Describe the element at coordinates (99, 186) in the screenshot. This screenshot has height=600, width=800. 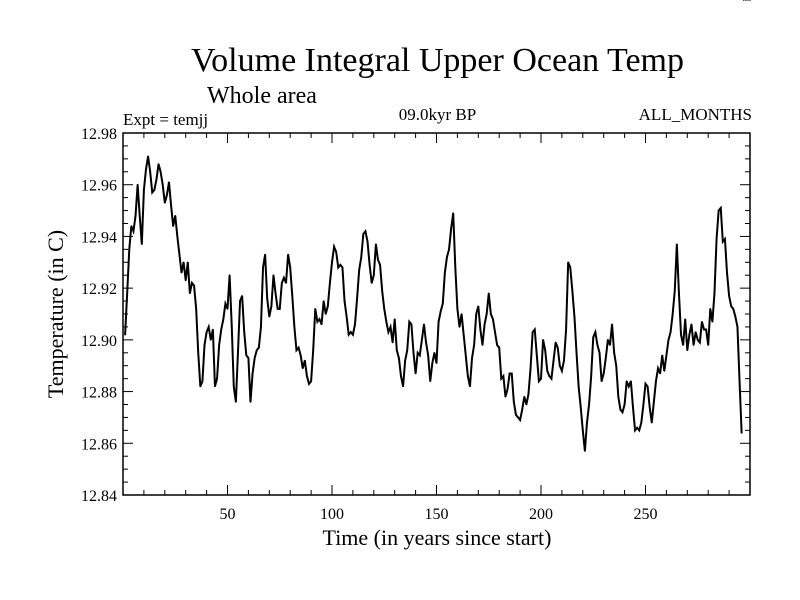
I see `y-tick-label: 12.96` at that location.